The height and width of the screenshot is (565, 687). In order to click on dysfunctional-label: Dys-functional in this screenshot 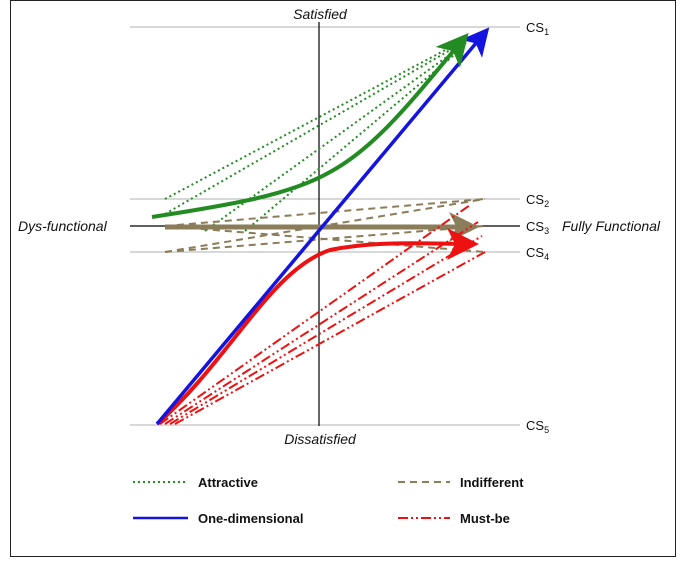, I will do `click(63, 226)`.